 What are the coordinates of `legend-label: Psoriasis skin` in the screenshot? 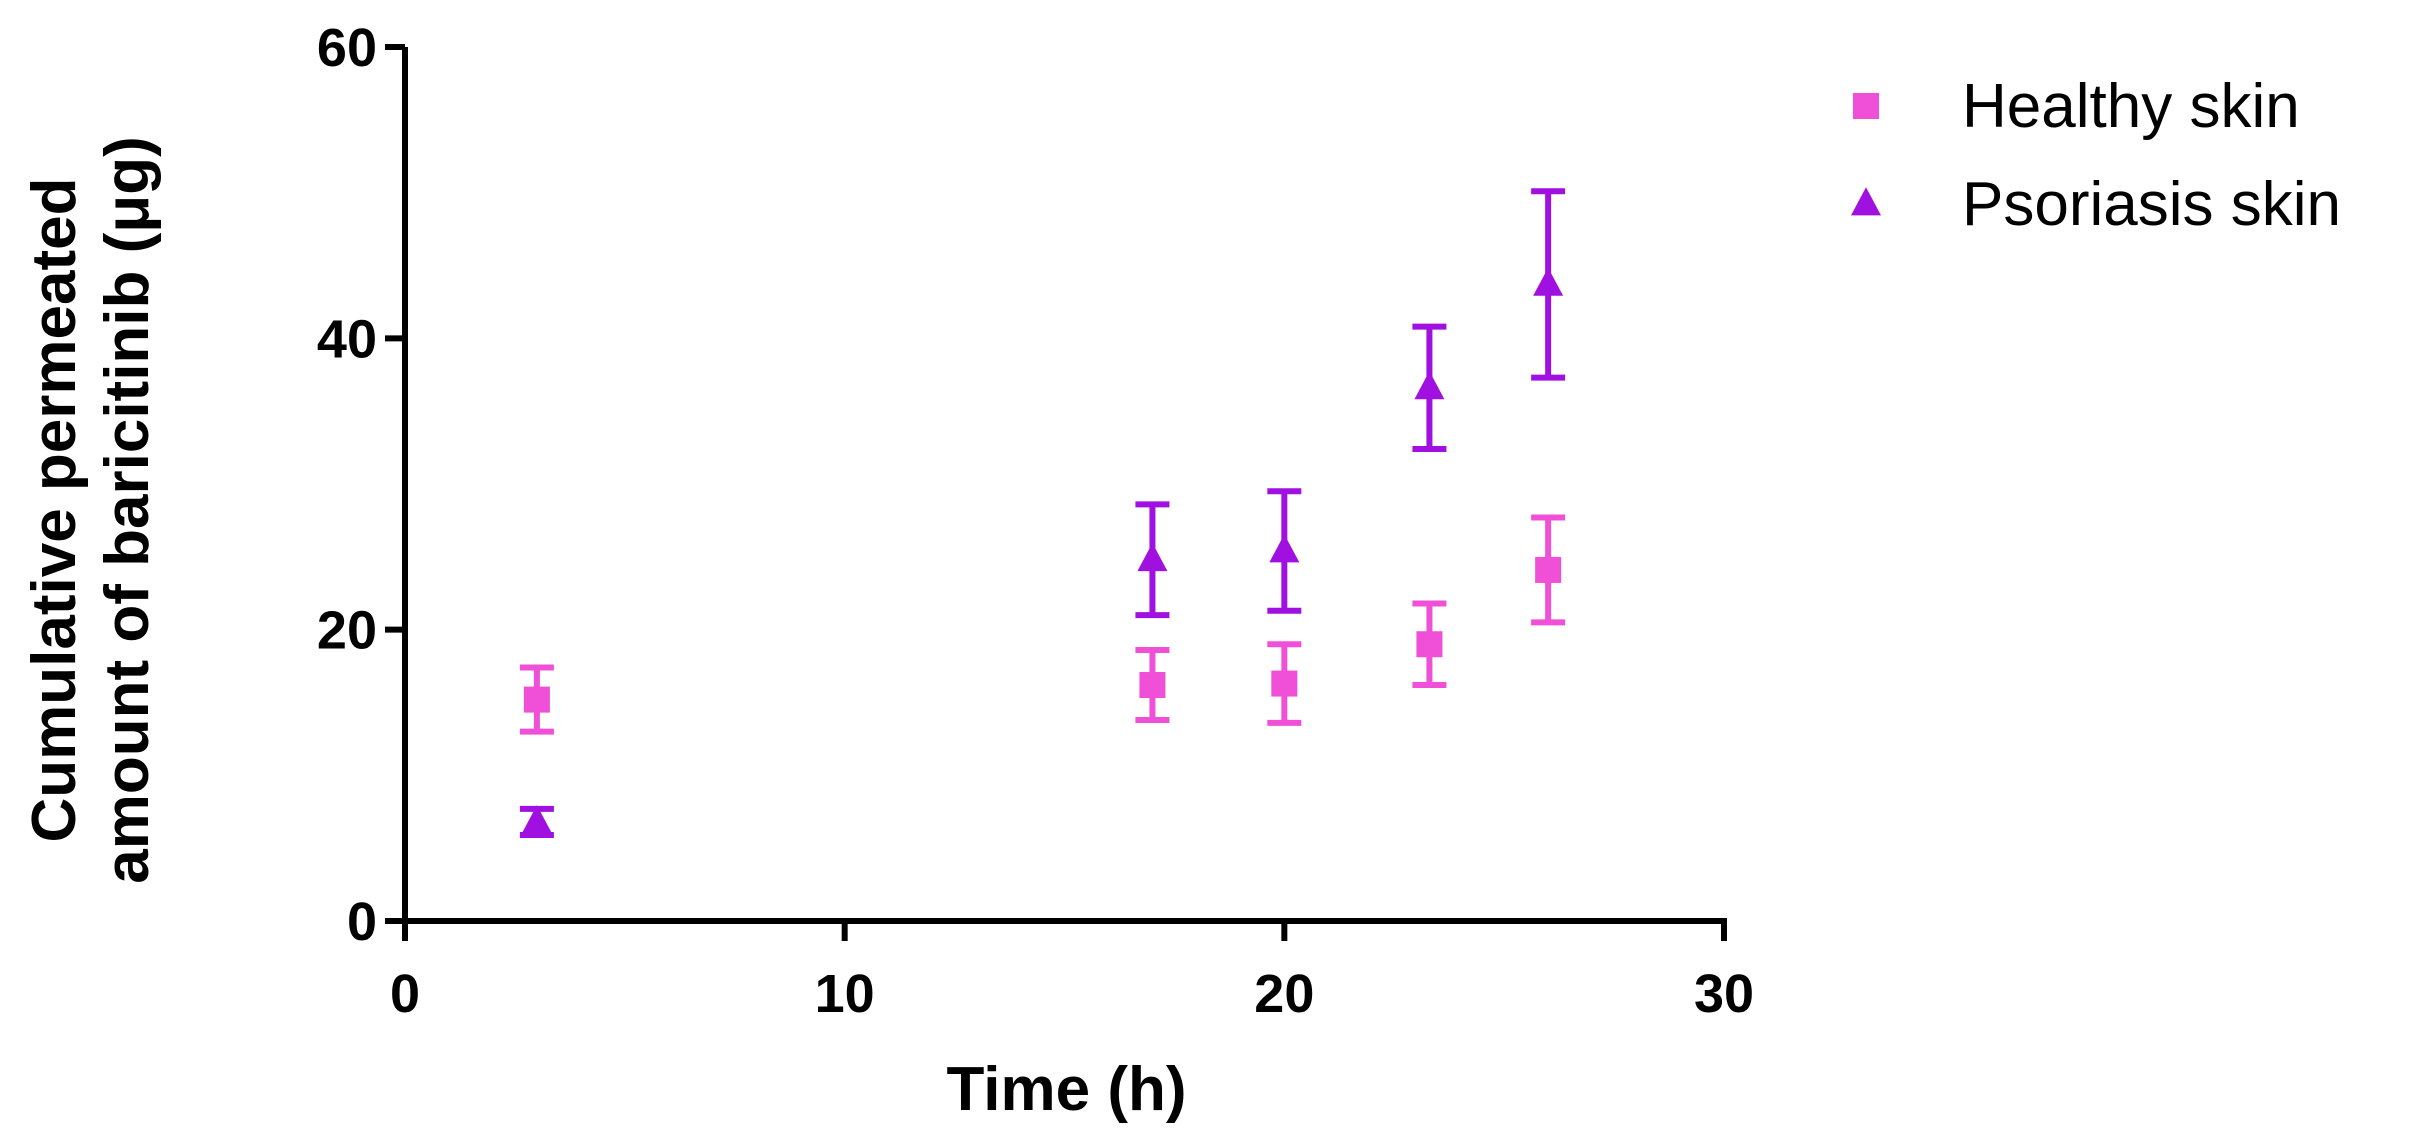 It's located at (2151, 204).